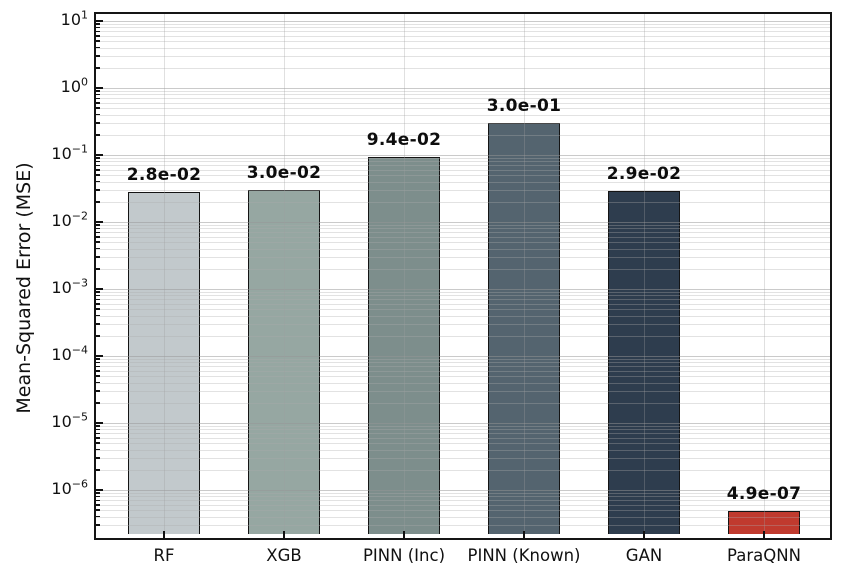  I want to click on value-label-pinn-known: 3.0e-01, so click(524, 105).